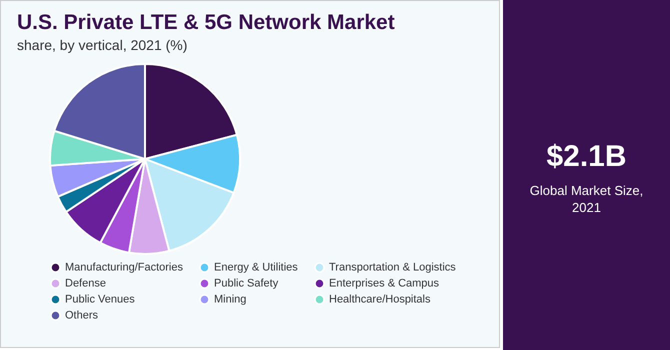  Describe the element at coordinates (82, 316) in the screenshot. I see `legend-label: Others` at that location.